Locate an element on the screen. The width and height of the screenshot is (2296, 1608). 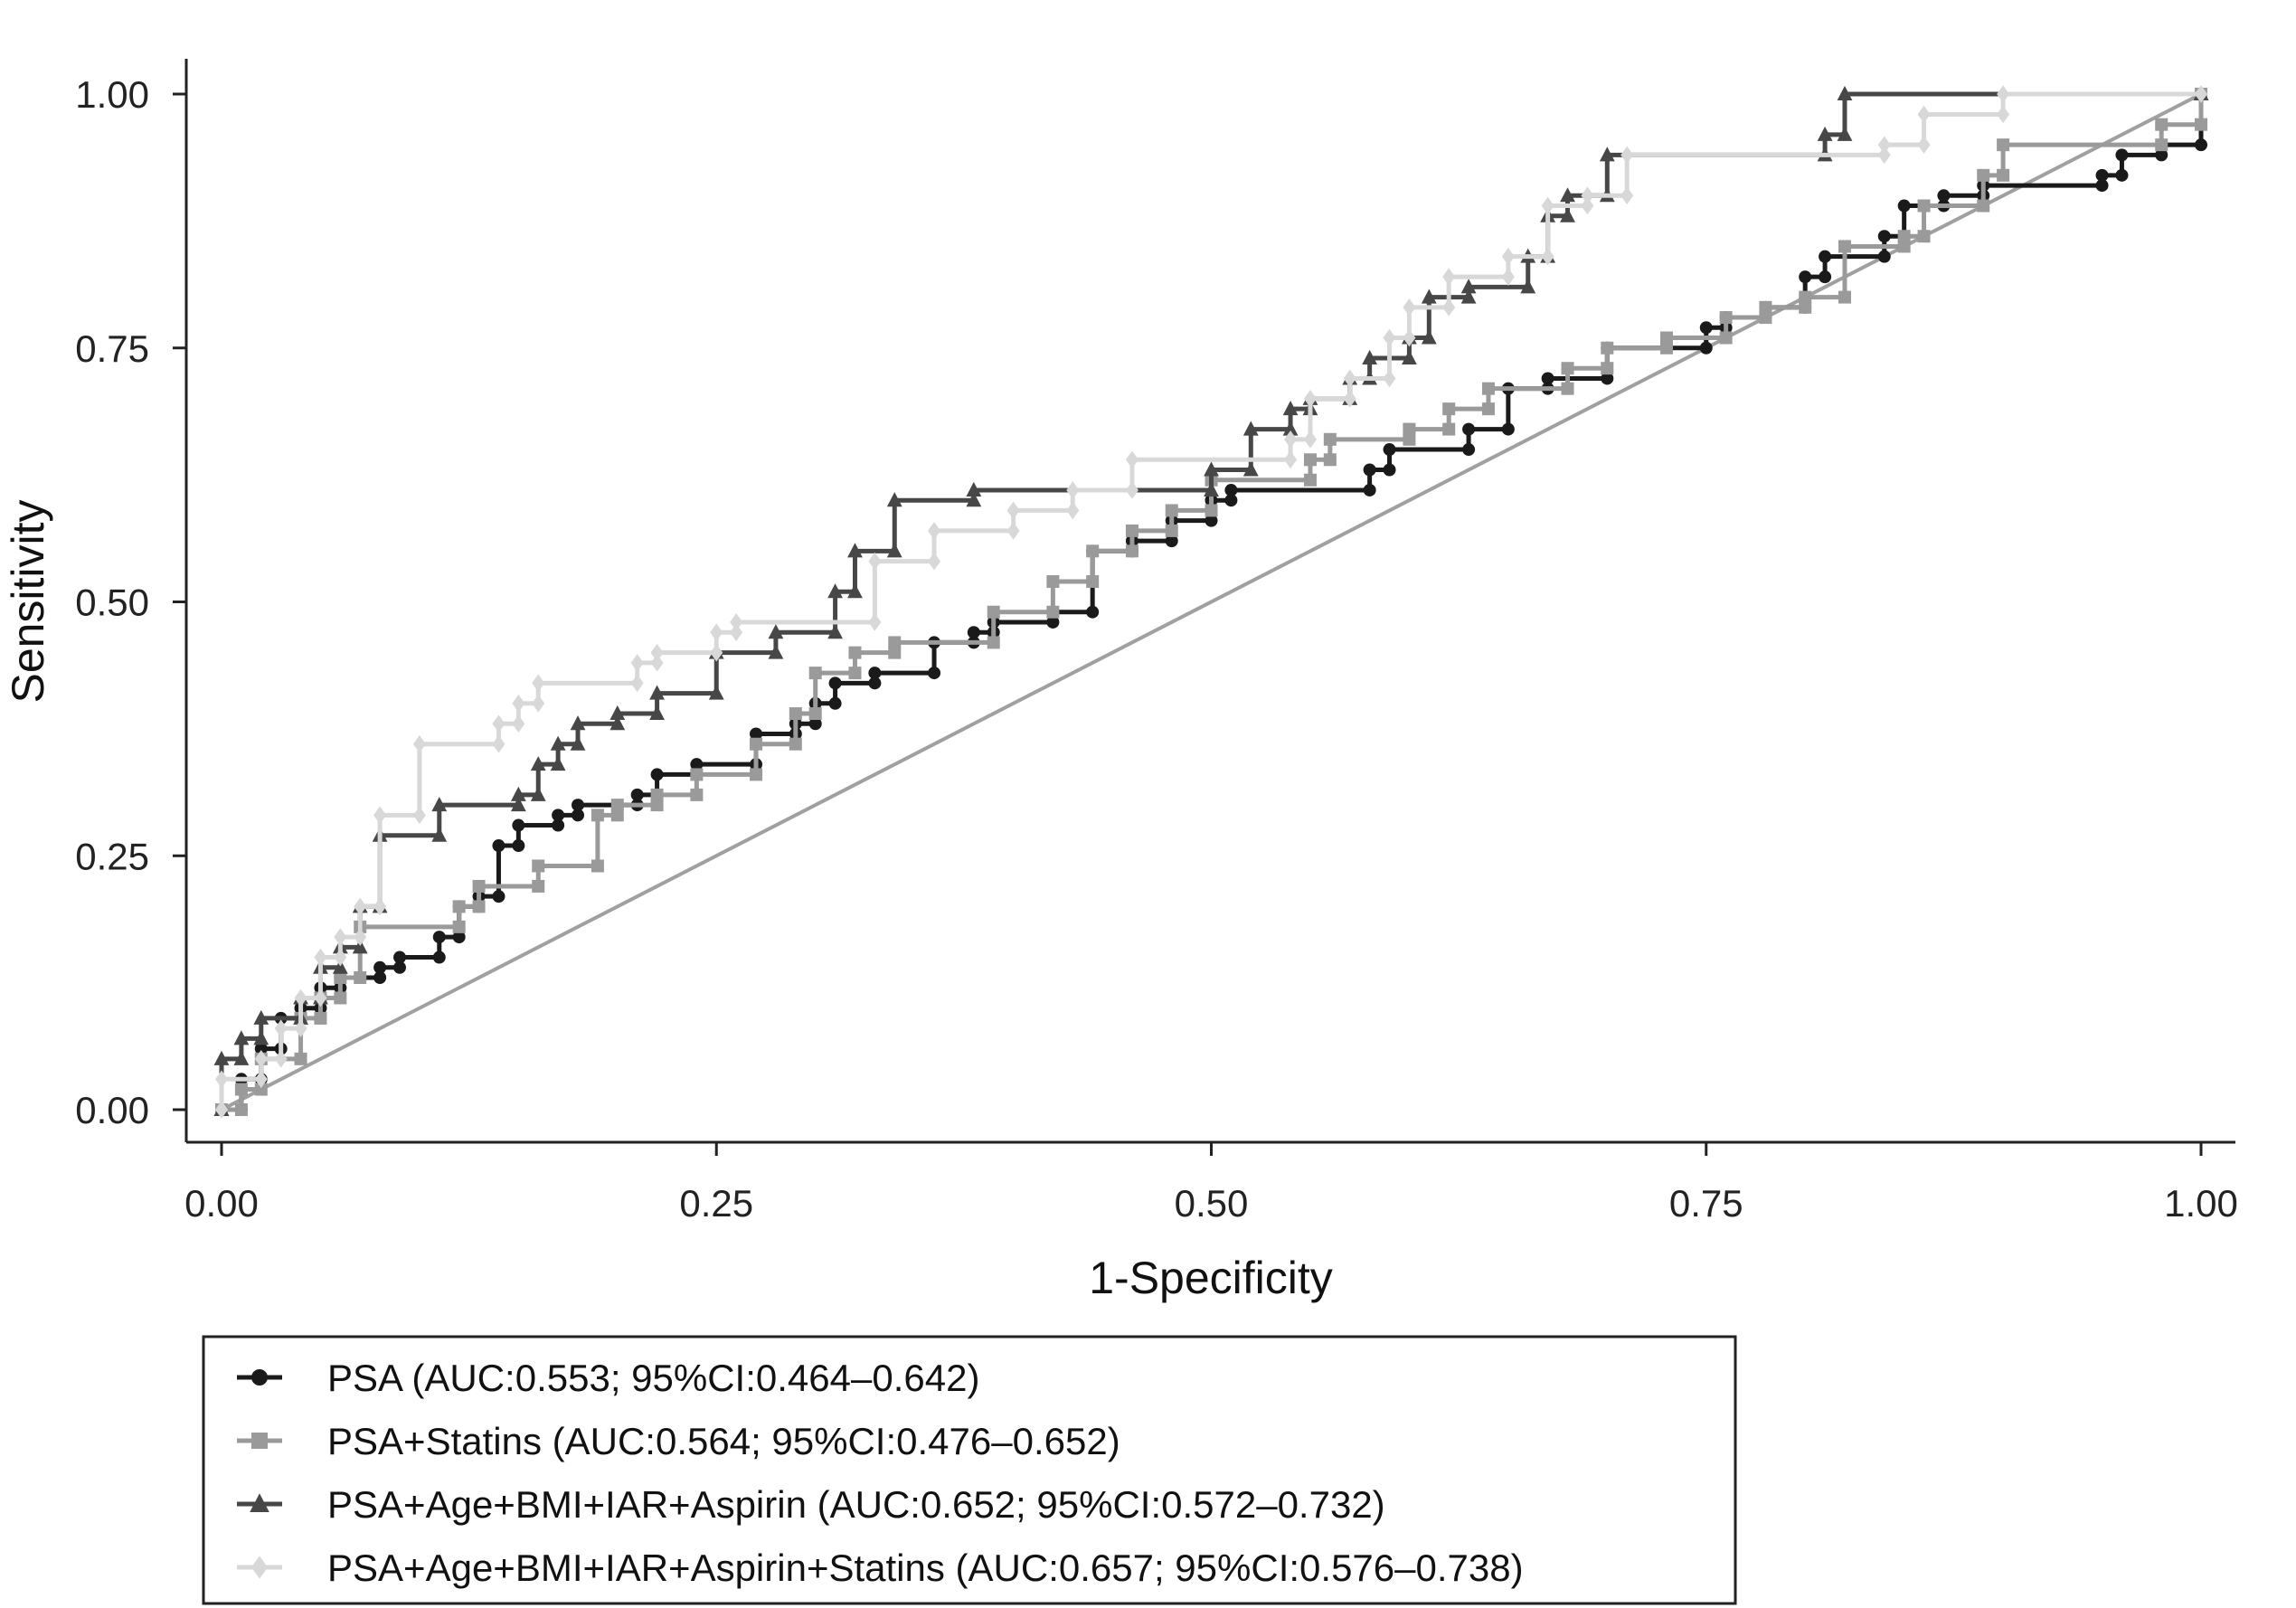
x-axis-title: 1-Specificity is located at coordinates (1211, 1278).